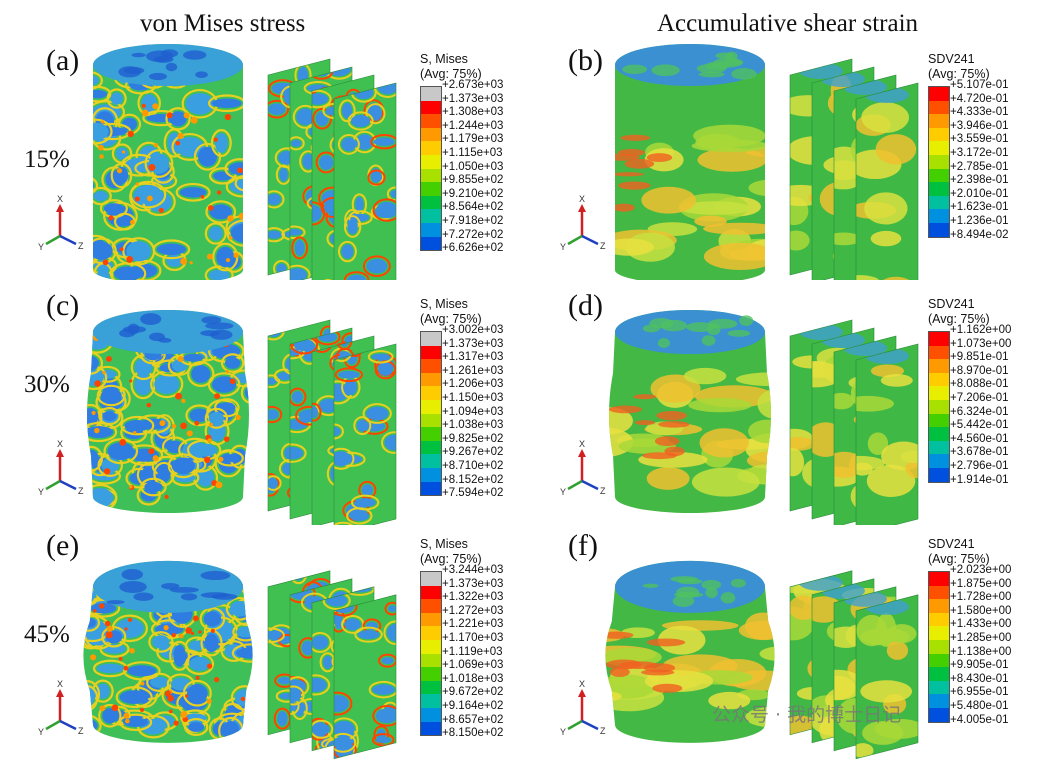 Image resolution: width=1060 pixels, height=770 pixels. What do you see at coordinates (980, 680) in the screenshot?
I see `legend-value: +8.430e-01` at bounding box center [980, 680].